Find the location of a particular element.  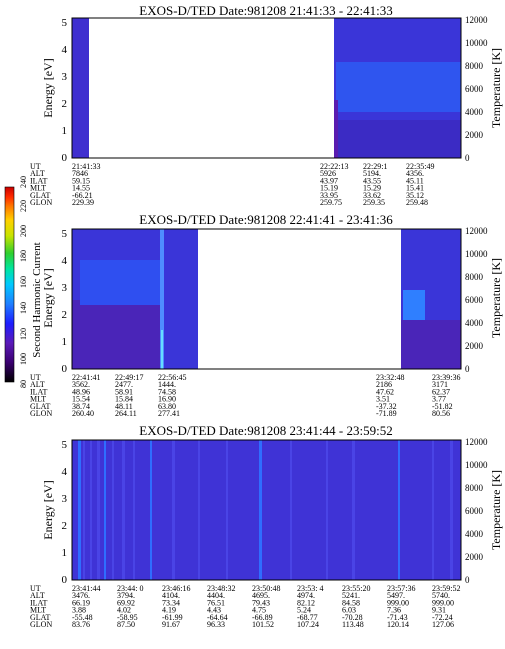

ephemeris-cell: -72.24 is located at coordinates (442, 617).